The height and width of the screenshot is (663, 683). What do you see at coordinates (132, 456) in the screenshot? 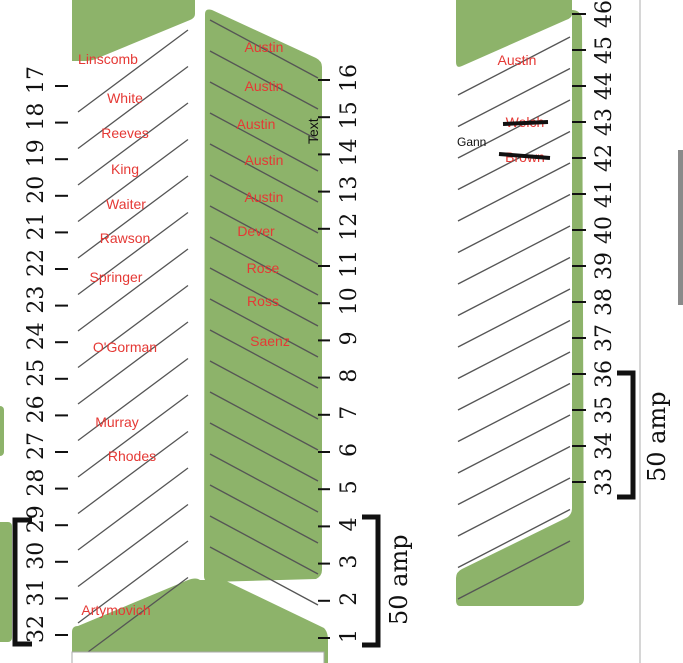
I see `name-left: Rhodes` at bounding box center [132, 456].